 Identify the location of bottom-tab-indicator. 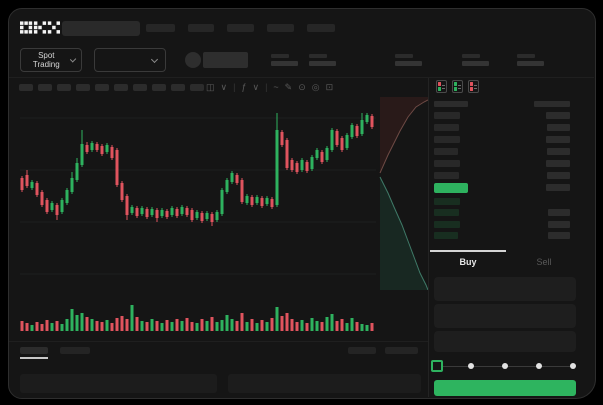
(34, 358).